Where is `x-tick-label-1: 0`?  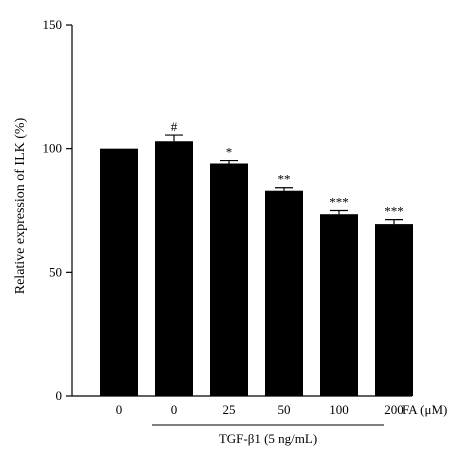
x-tick-label-1: 0 is located at coordinates (174, 409).